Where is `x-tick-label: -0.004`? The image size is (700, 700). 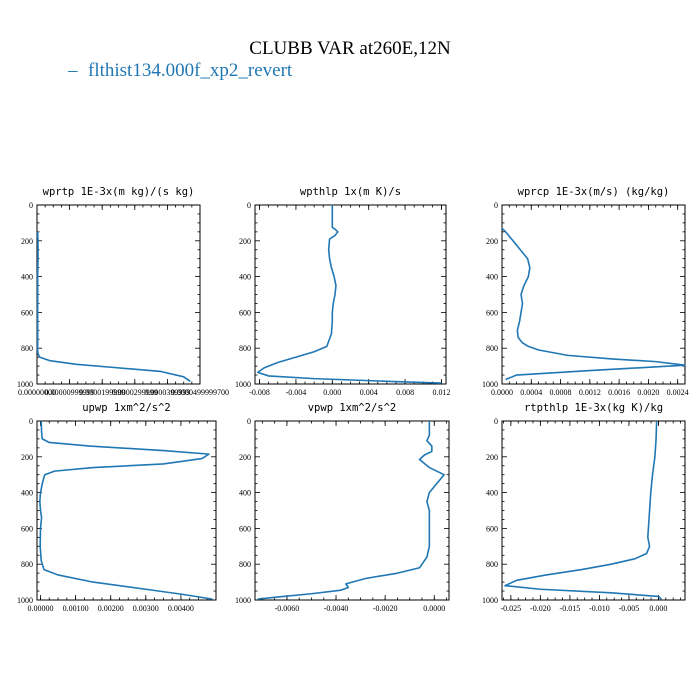 x-tick-label: -0.004 is located at coordinates (296, 392).